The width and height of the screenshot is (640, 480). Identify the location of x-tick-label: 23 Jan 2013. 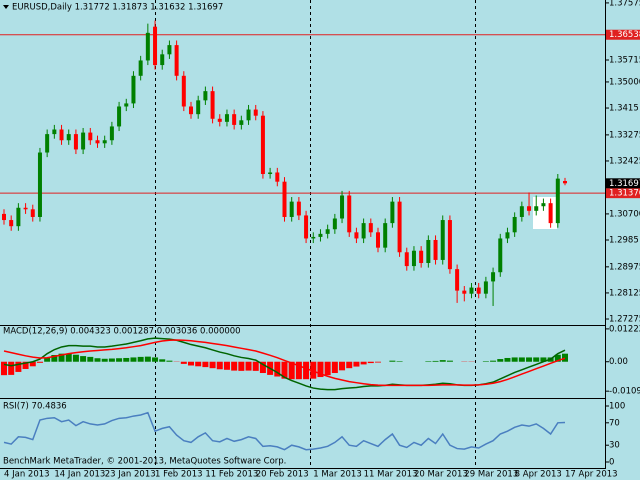
(130, 475).